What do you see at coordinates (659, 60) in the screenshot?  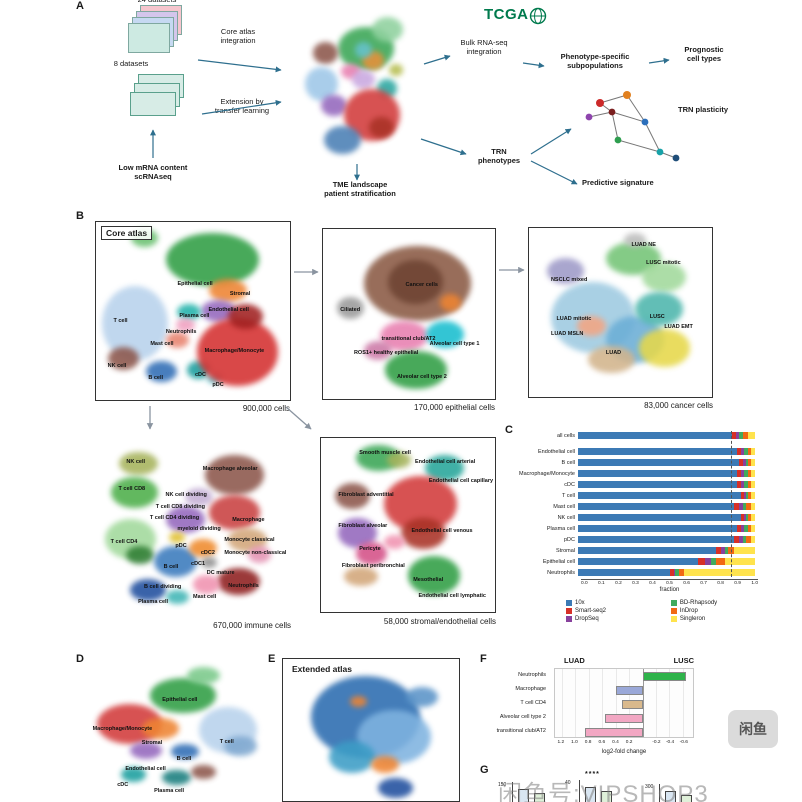 I see `arrow-phenotype-to-prognostic` at bounding box center [659, 60].